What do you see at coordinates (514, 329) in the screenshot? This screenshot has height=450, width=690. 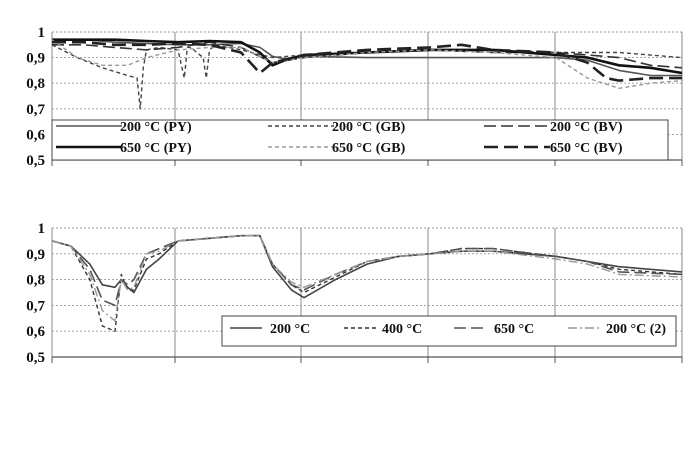 I see `legend-label: 650 °C` at bounding box center [514, 329].